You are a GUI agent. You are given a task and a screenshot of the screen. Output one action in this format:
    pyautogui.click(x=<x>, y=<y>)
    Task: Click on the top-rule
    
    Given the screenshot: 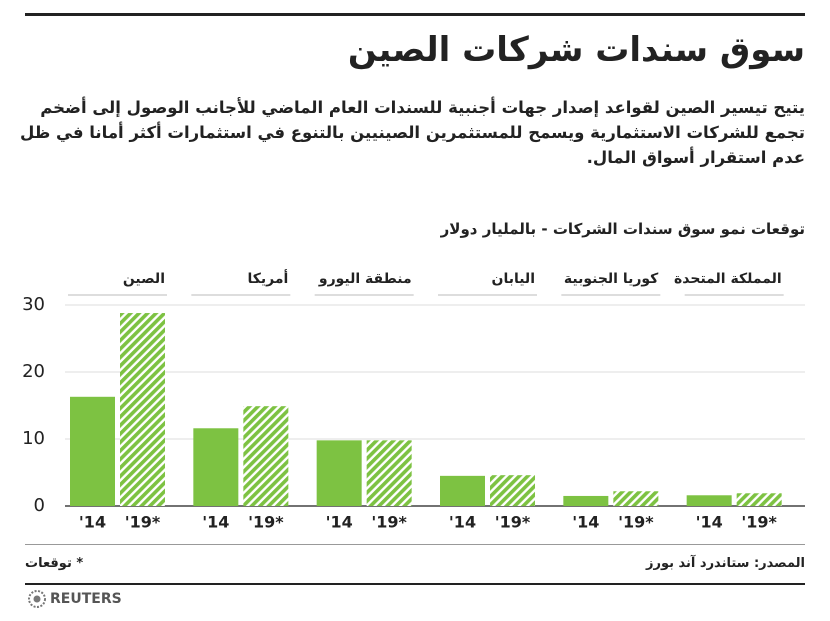 What is the action you would take?
    pyautogui.click(x=415, y=14)
    